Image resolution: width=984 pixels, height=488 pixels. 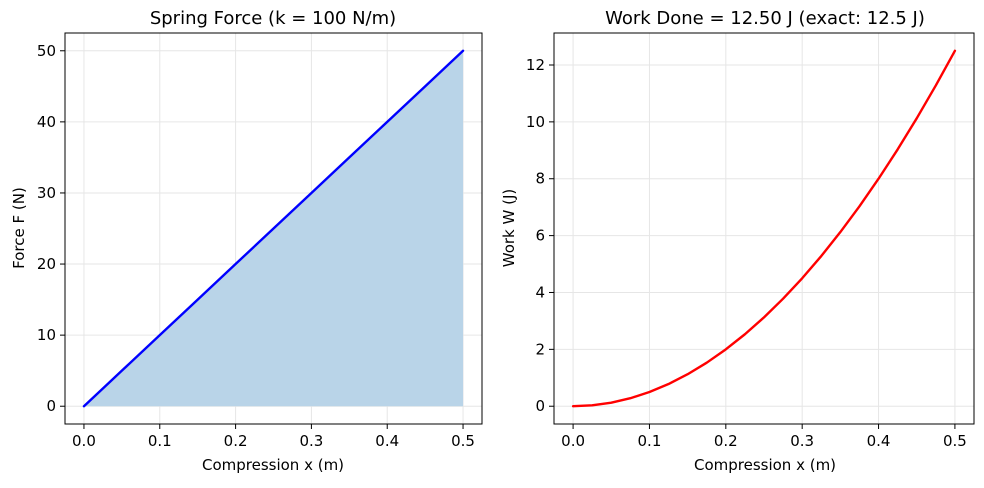 I want to click on y-tick-label: 8, so click(x=540, y=179).